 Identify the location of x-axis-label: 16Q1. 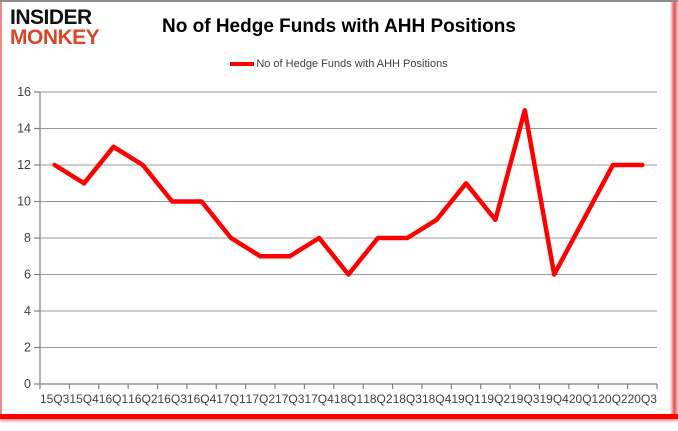
(114, 399).